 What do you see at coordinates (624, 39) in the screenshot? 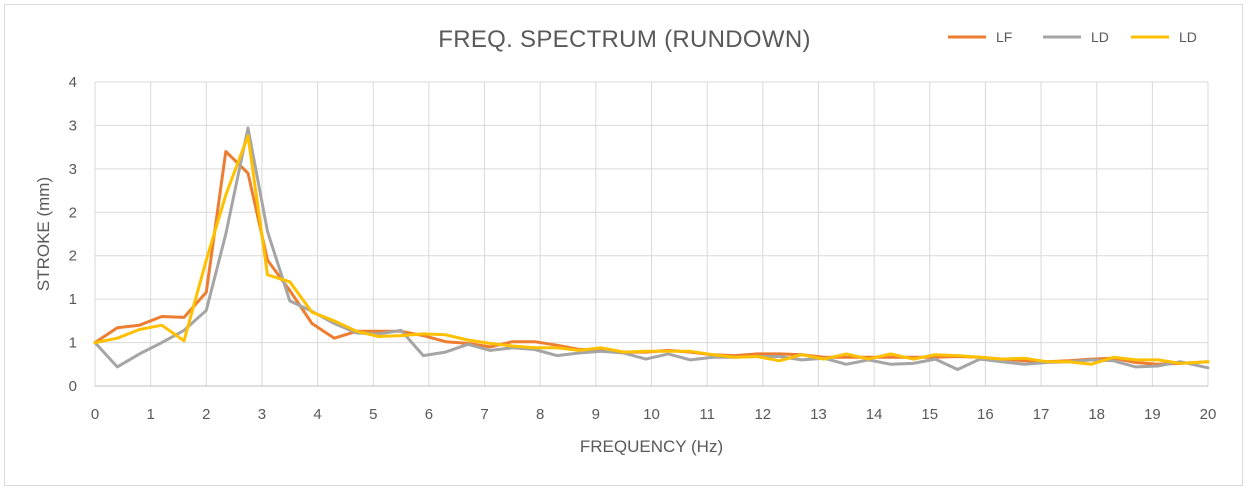
I see `chart-title: FREQ. SPECTRUM (RUNDOWN)` at bounding box center [624, 39].